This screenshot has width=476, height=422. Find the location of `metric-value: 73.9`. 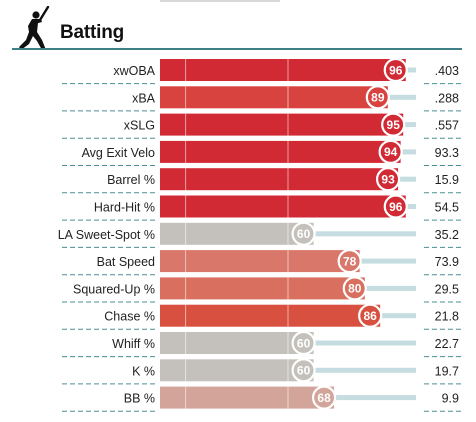

metric-value: 73.9 is located at coordinates (447, 262).